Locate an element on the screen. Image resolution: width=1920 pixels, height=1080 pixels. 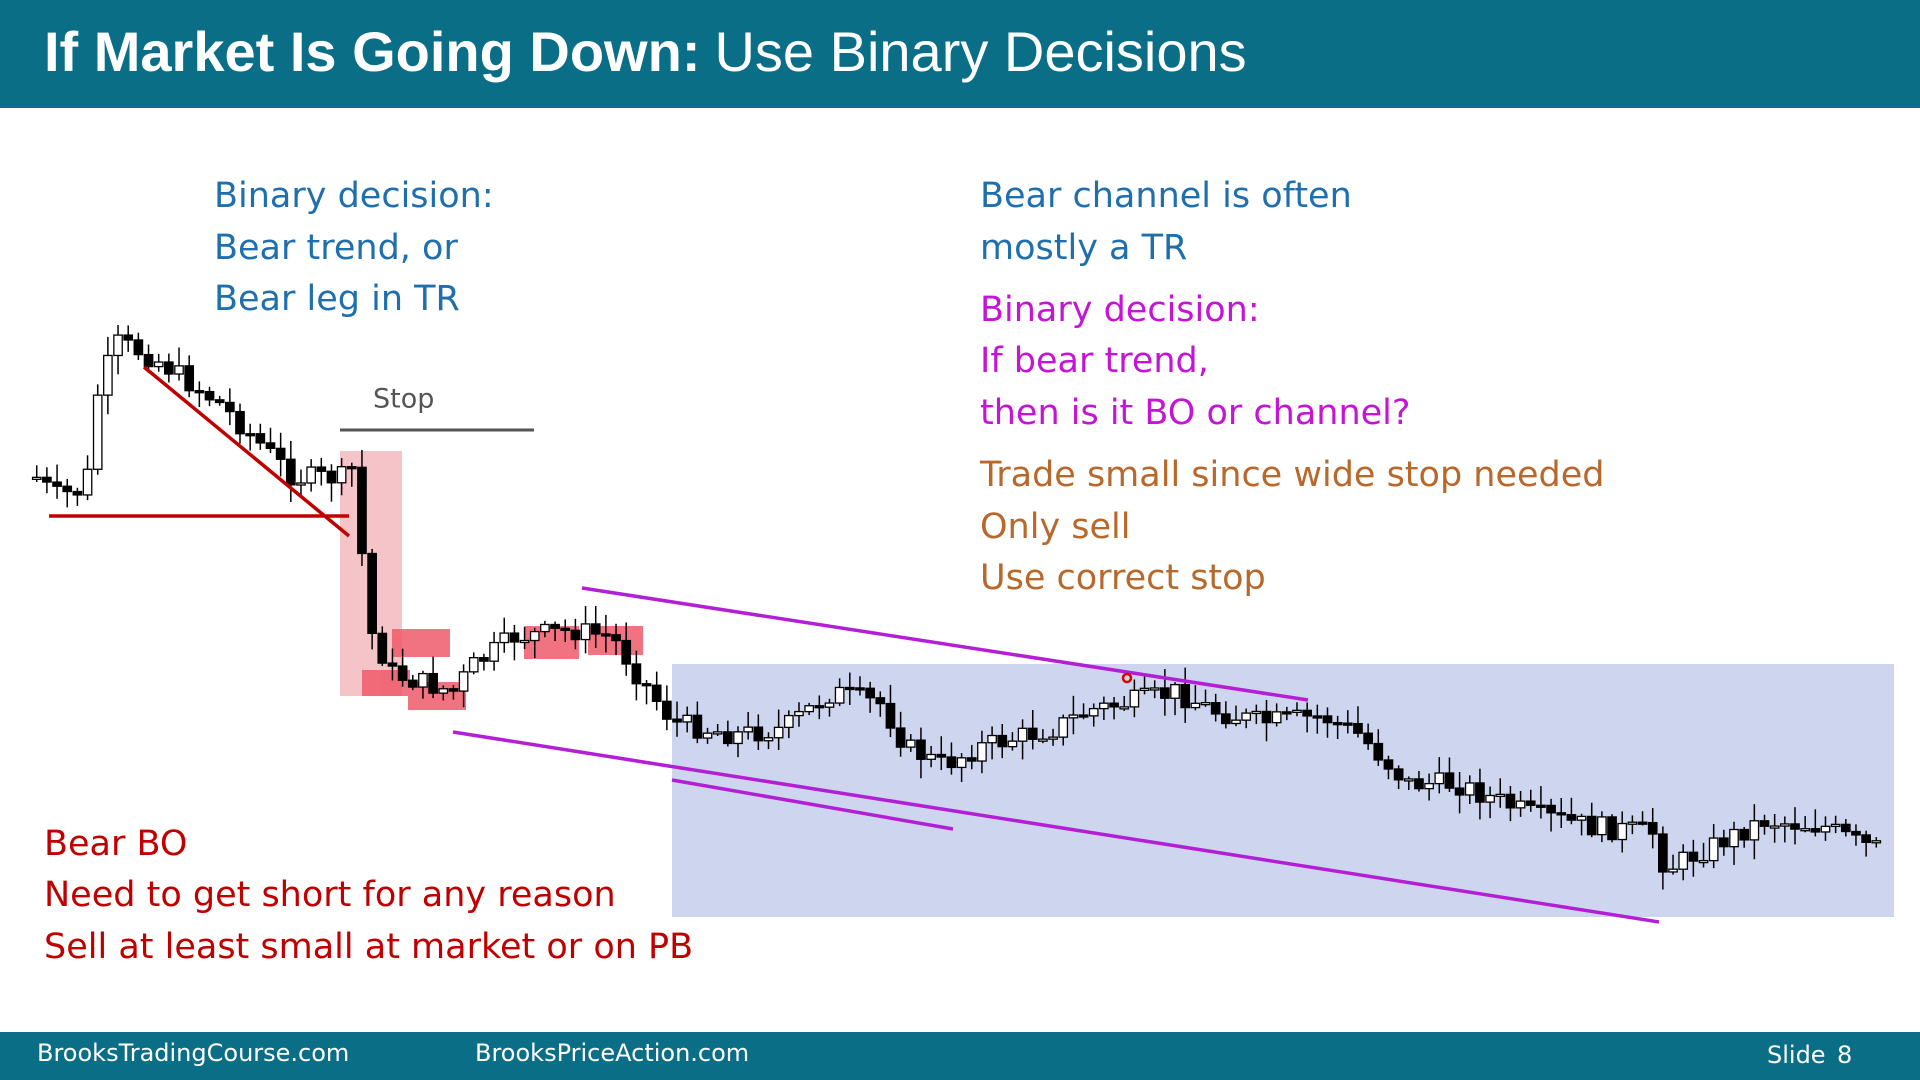
note-line: Sell at least small at market or on PB is located at coordinates (368, 947).